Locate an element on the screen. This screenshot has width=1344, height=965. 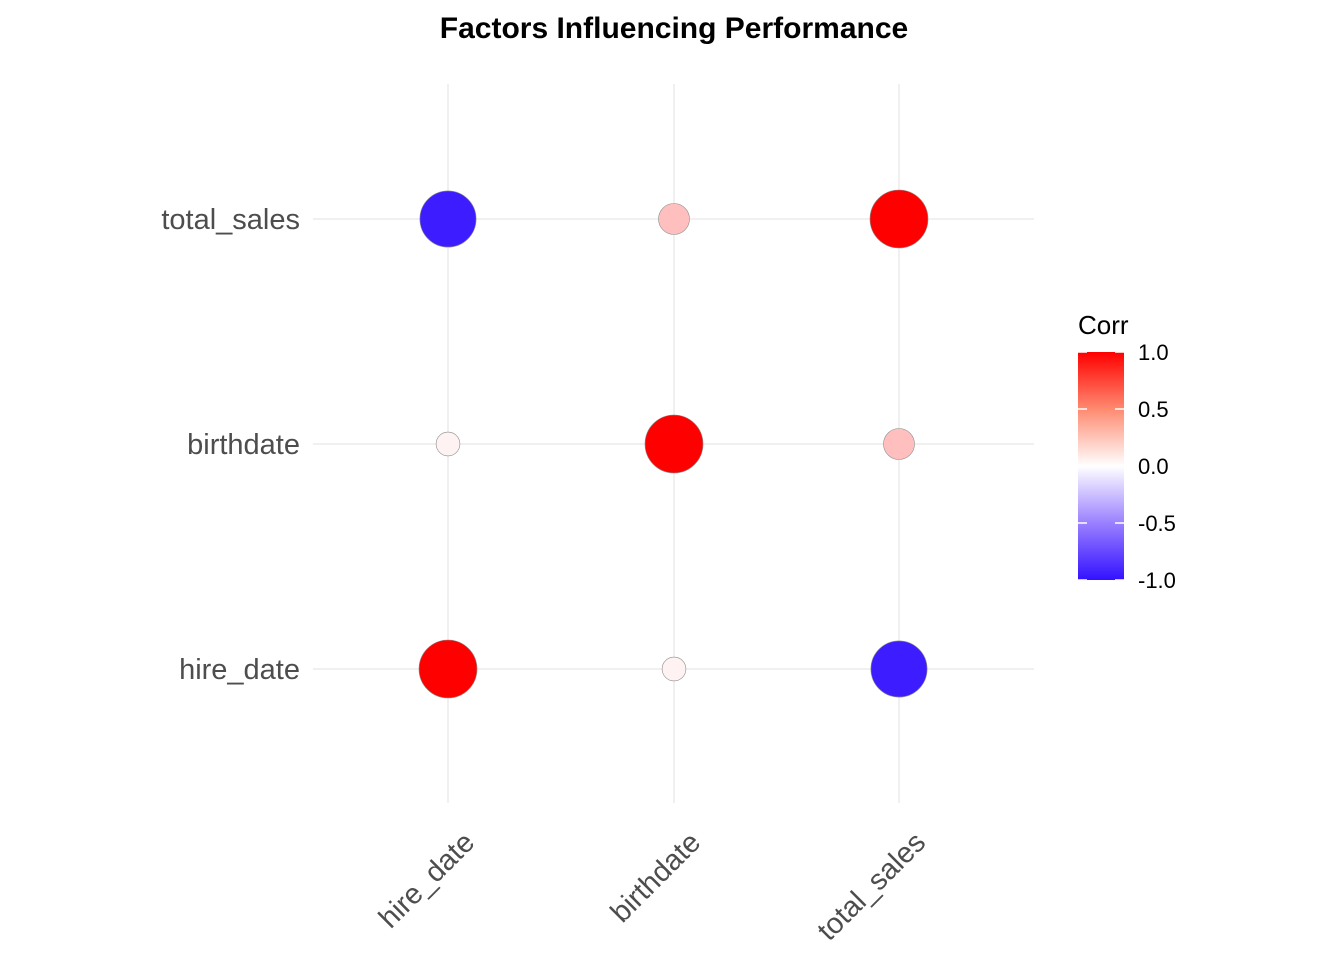
corr-point-birthdate-total_sales is located at coordinates (674, 219).